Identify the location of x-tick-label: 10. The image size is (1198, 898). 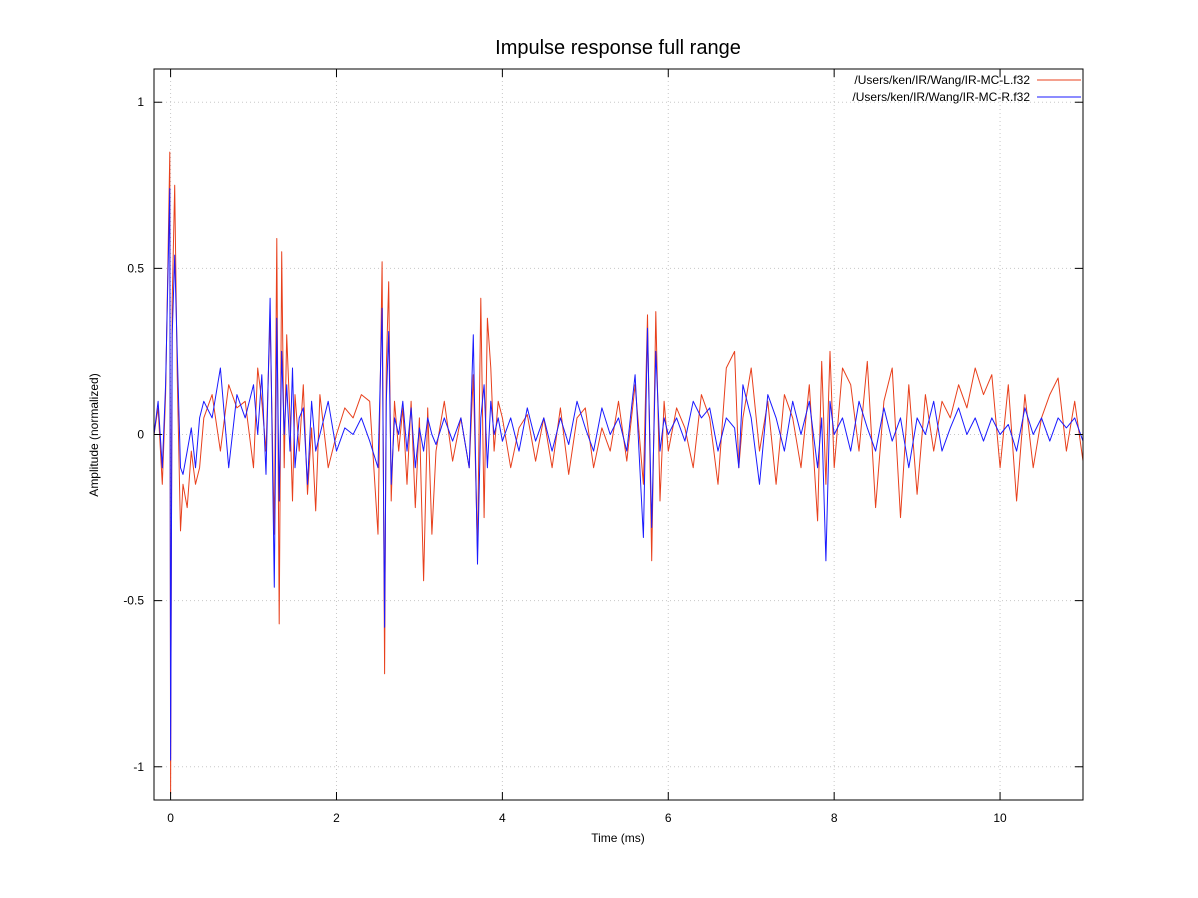
(1000, 818).